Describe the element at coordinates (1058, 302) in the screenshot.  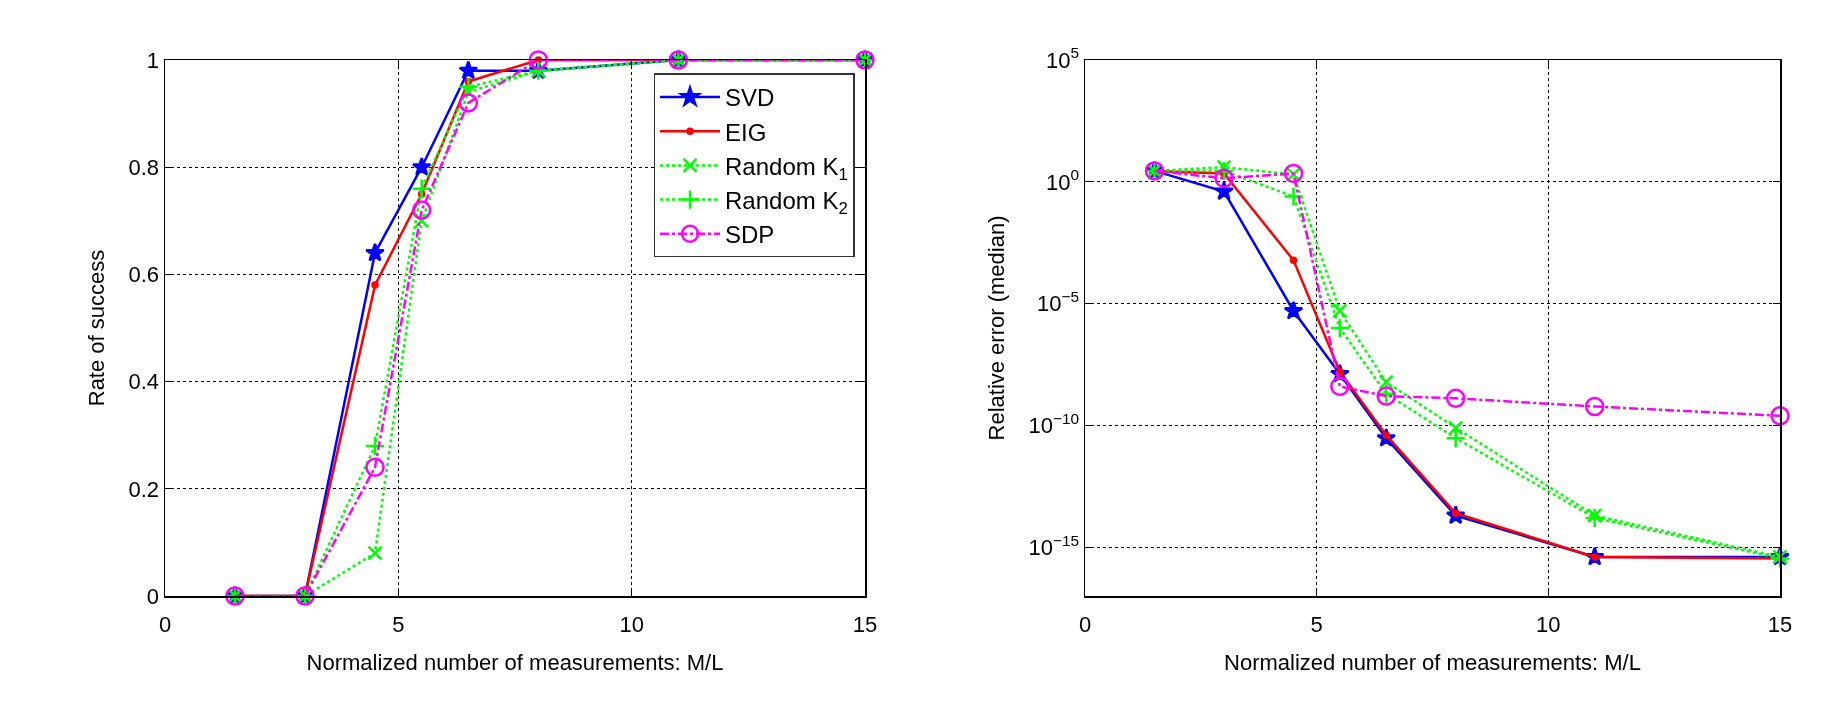
I see `y-tick-label: 10$^{−5}$` at that location.